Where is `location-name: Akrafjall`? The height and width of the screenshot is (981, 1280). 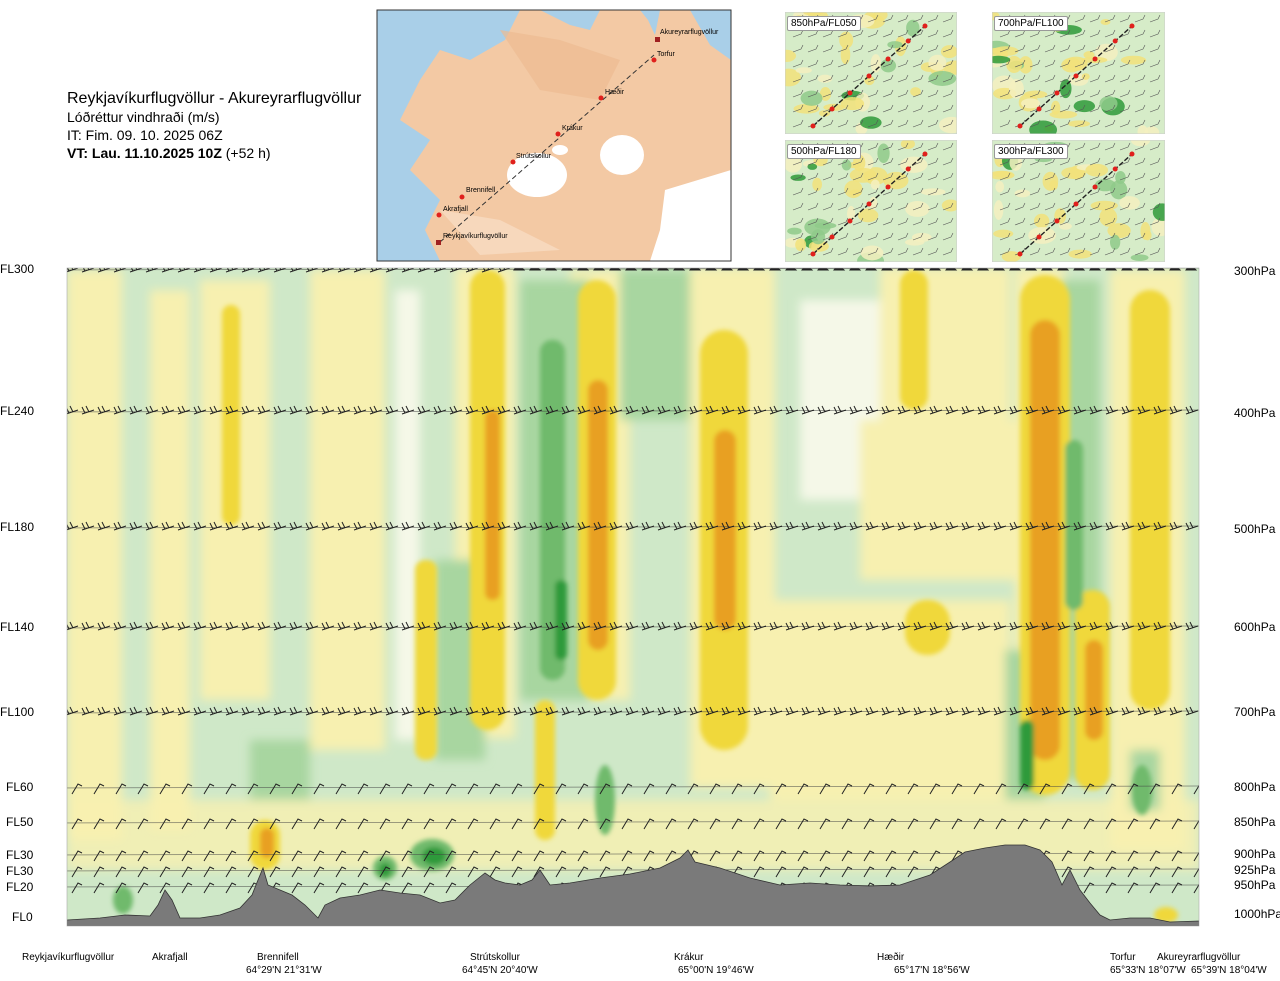
location-name: Akrafjall is located at coordinates (170, 957).